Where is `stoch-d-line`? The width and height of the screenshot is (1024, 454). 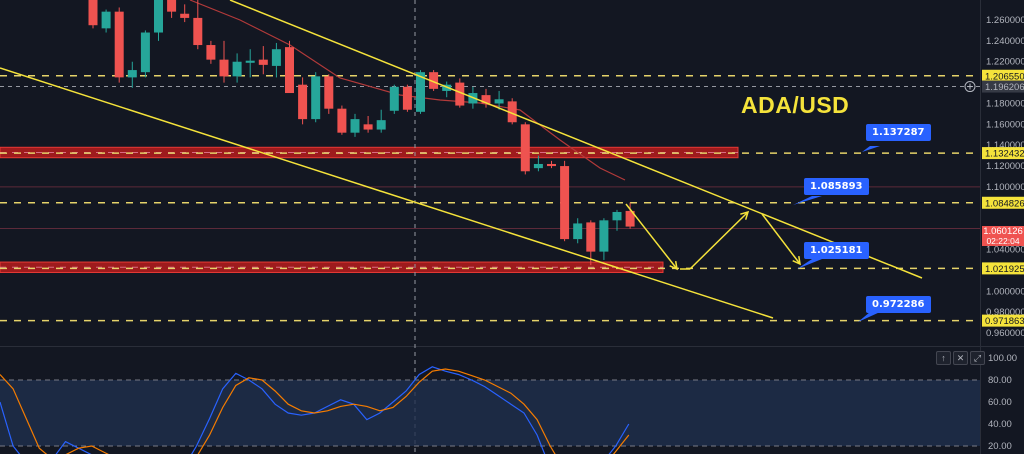
stoch-d-line is located at coordinates (315, 411).